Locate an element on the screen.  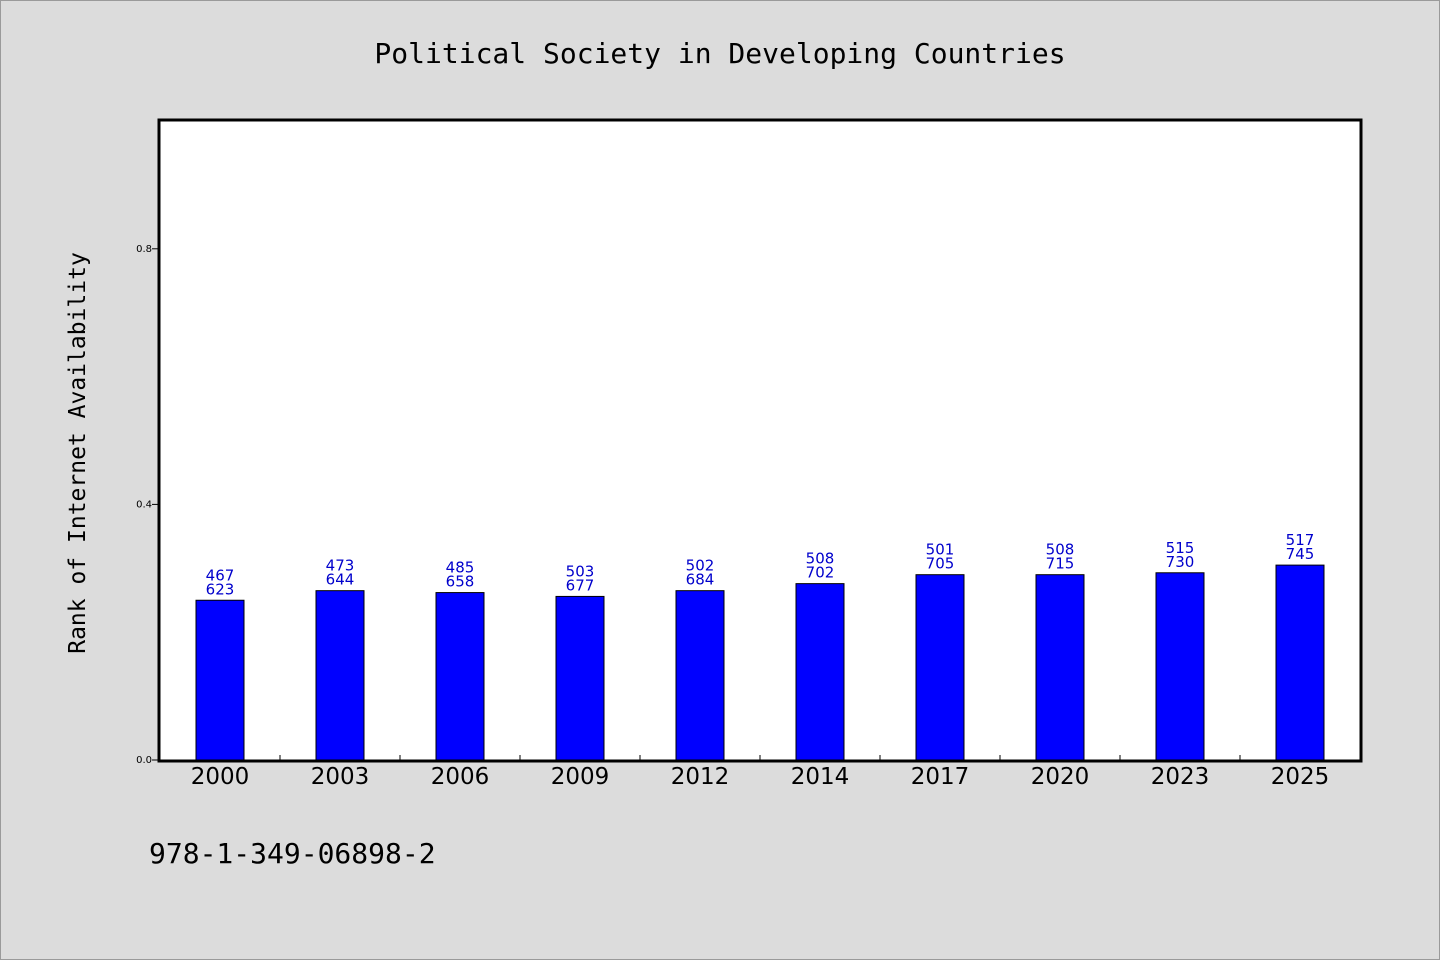
x-tick-label-2006: 2006 is located at coordinates (460, 777).